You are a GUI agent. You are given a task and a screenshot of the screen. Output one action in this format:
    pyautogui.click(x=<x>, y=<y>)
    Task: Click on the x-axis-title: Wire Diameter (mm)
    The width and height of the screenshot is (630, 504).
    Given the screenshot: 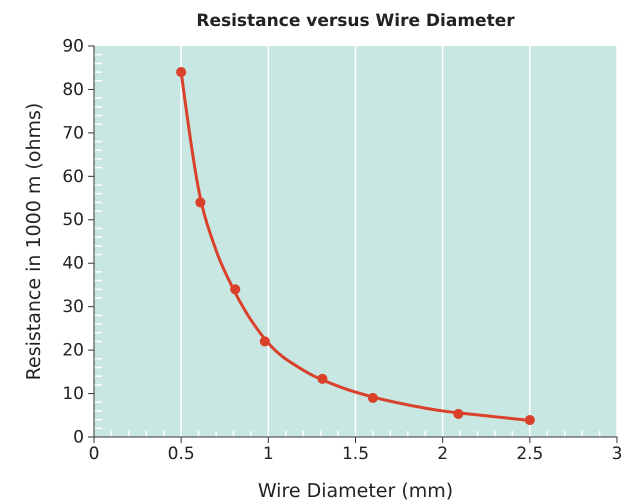 What is the action you would take?
    pyautogui.click(x=356, y=491)
    